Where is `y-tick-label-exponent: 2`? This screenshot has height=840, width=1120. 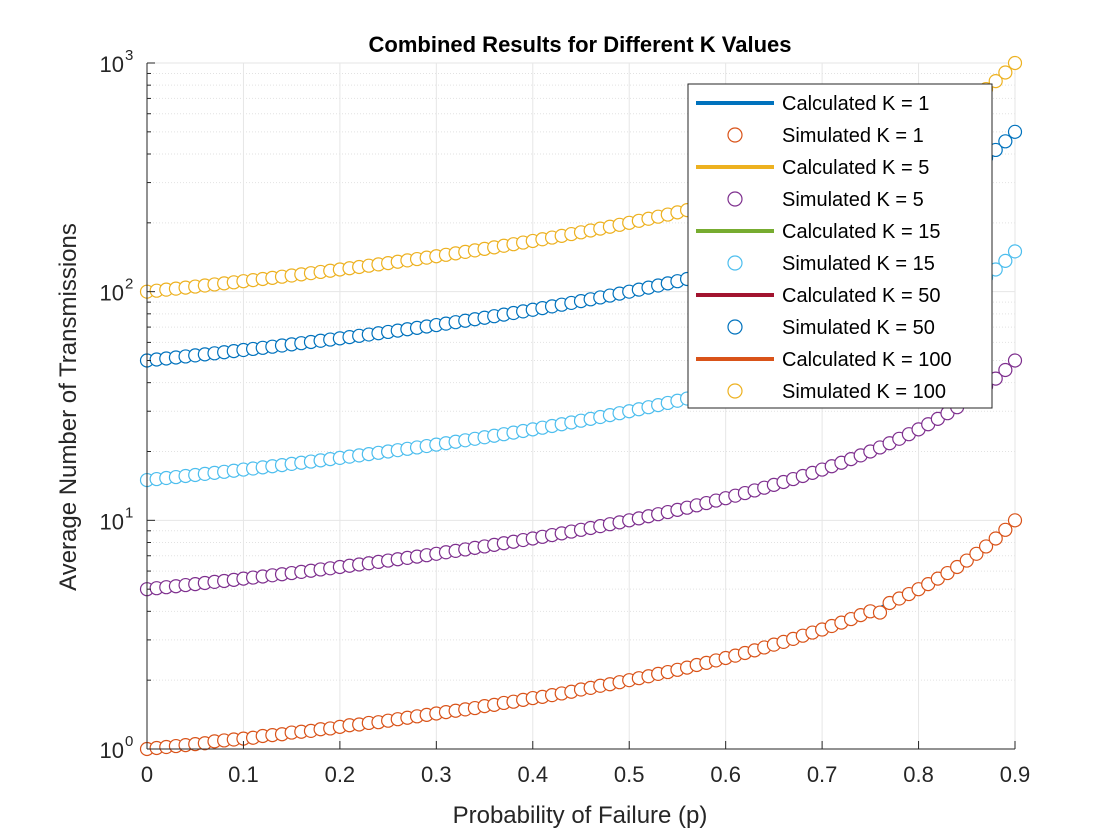
y-tick-label-exponent: 2 is located at coordinates (129, 284).